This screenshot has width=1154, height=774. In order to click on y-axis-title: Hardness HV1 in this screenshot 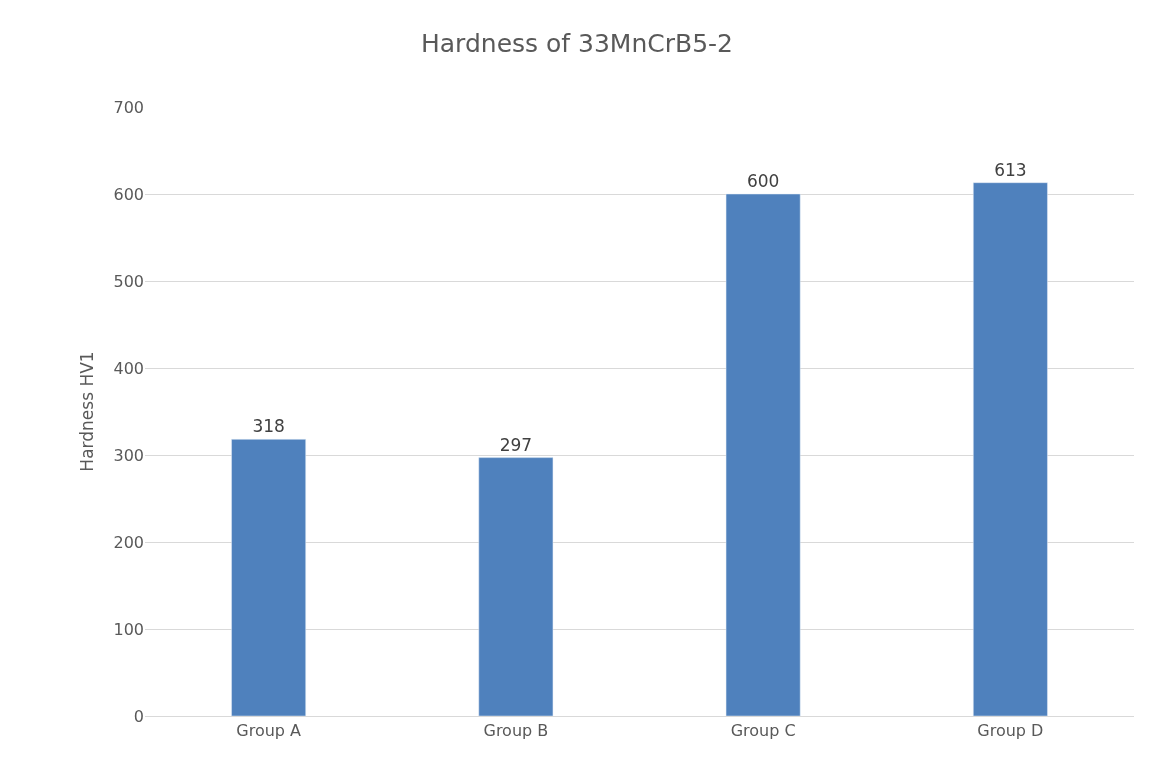, I will do `click(87, 411)`.